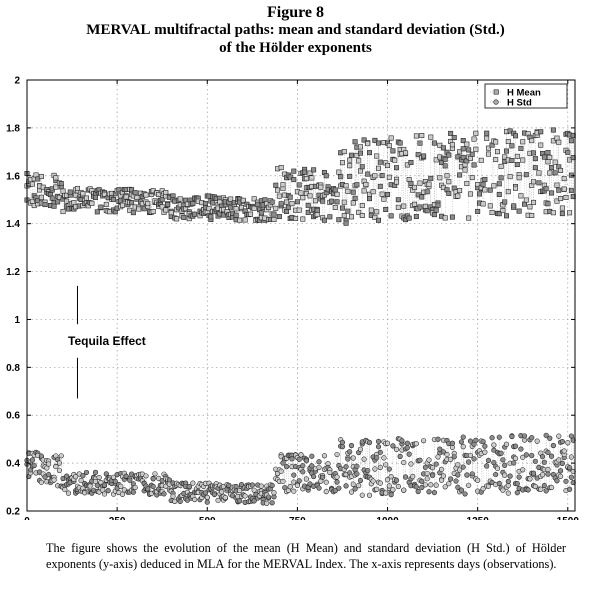 This screenshot has height=594, width=591. What do you see at coordinates (210, 564) in the screenshot?
I see `caption-method-name: MLA` at bounding box center [210, 564].